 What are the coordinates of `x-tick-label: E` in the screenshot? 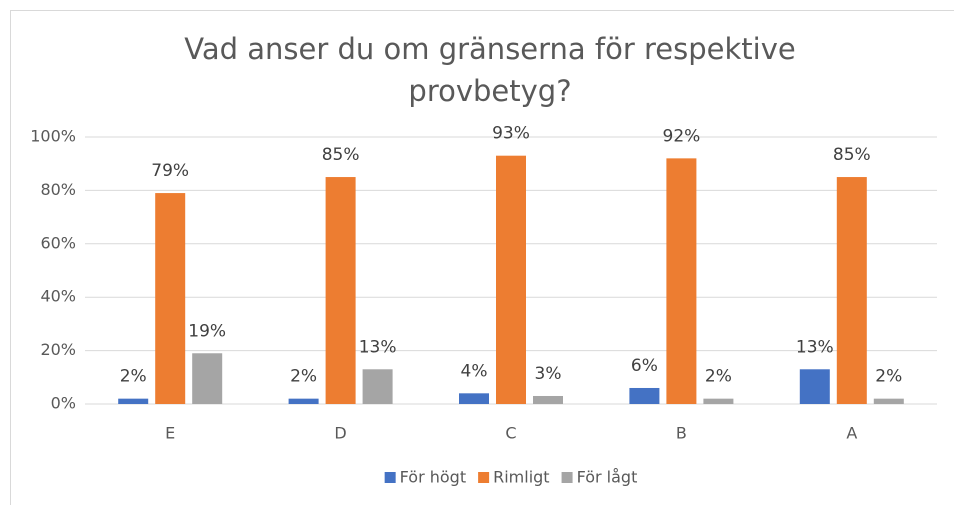 It's located at (170, 433).